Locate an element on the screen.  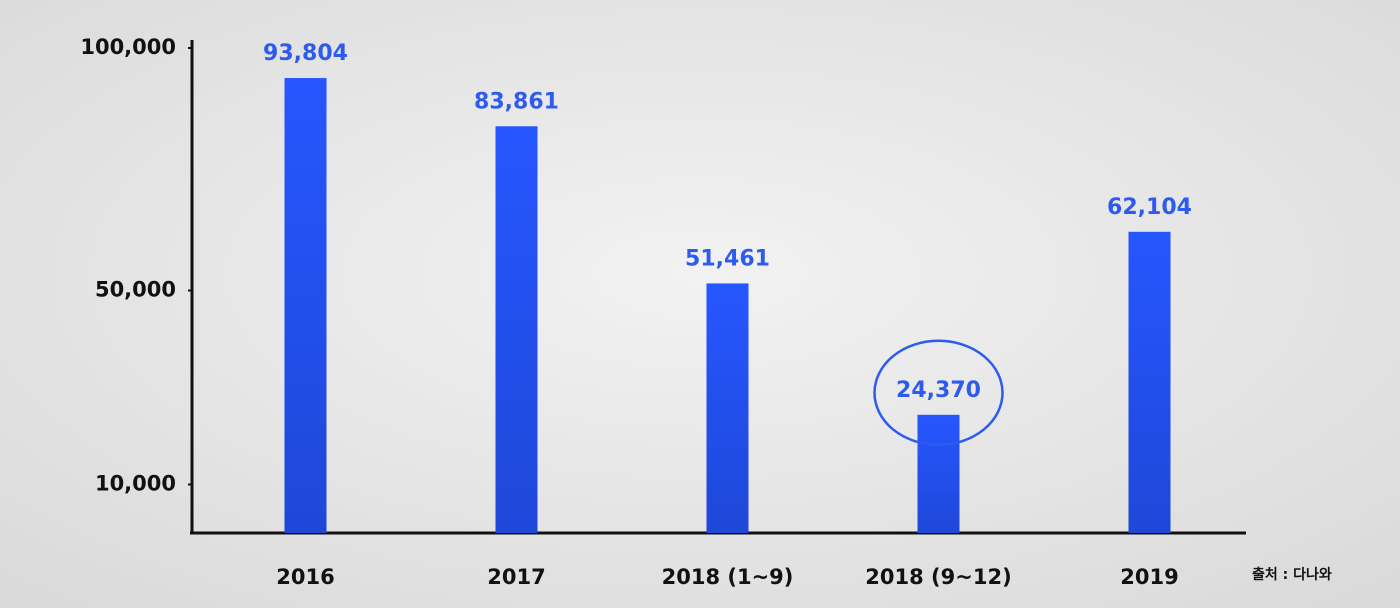
y-tick-label: 100,000 is located at coordinates (128, 47).